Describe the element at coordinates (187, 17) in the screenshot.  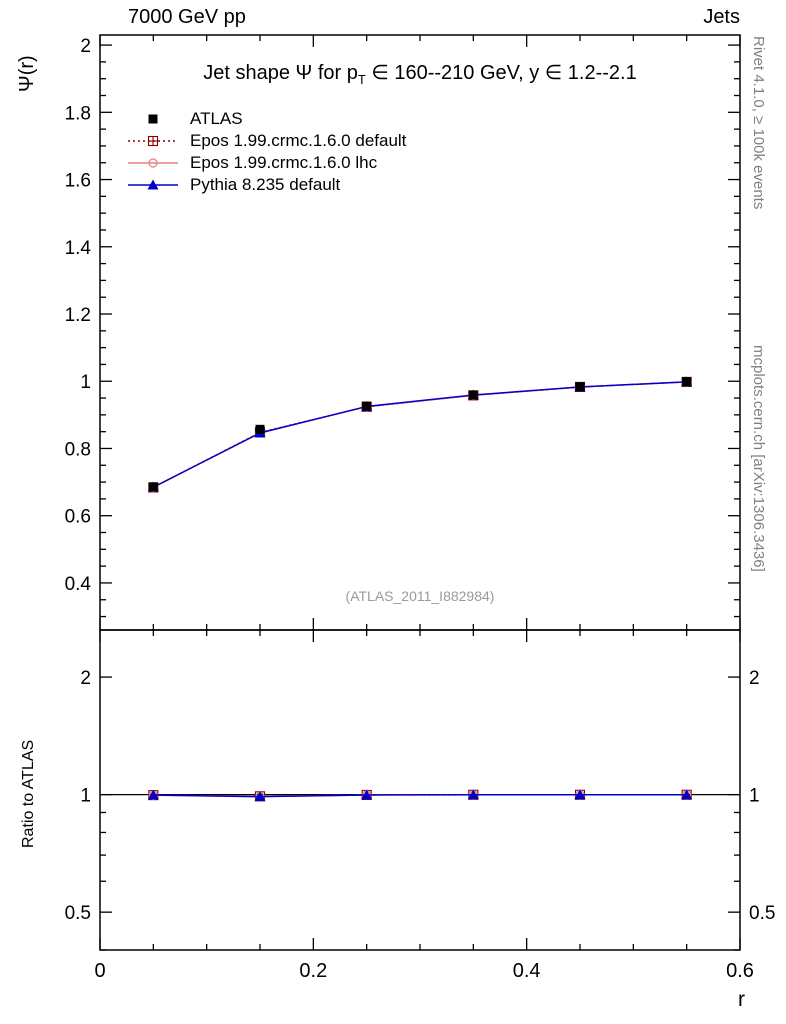
I see `beam-label: 7000 GeV pp` at that location.